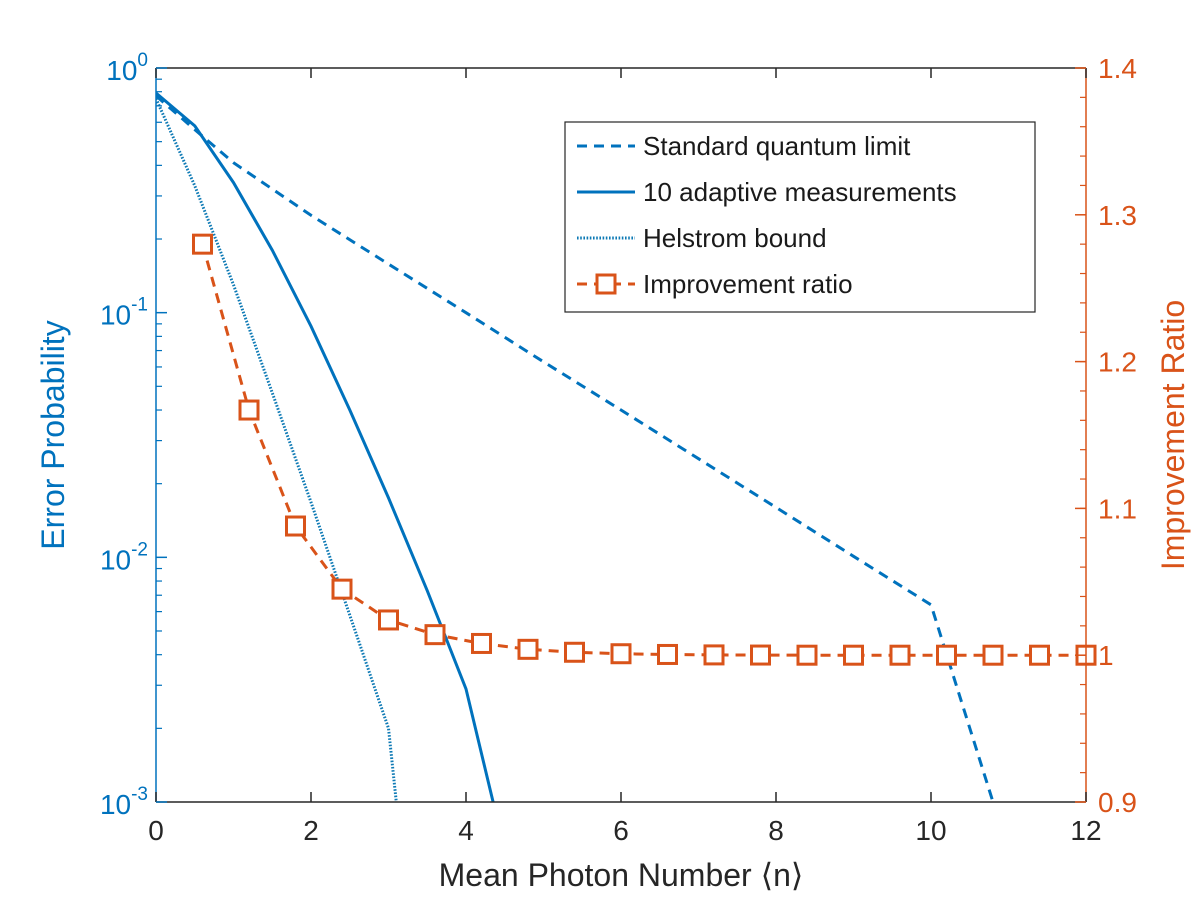 This screenshot has height=902, width=1200. What do you see at coordinates (1117, 362) in the screenshot?
I see `y-right-tick-label: 1.2` at bounding box center [1117, 362].